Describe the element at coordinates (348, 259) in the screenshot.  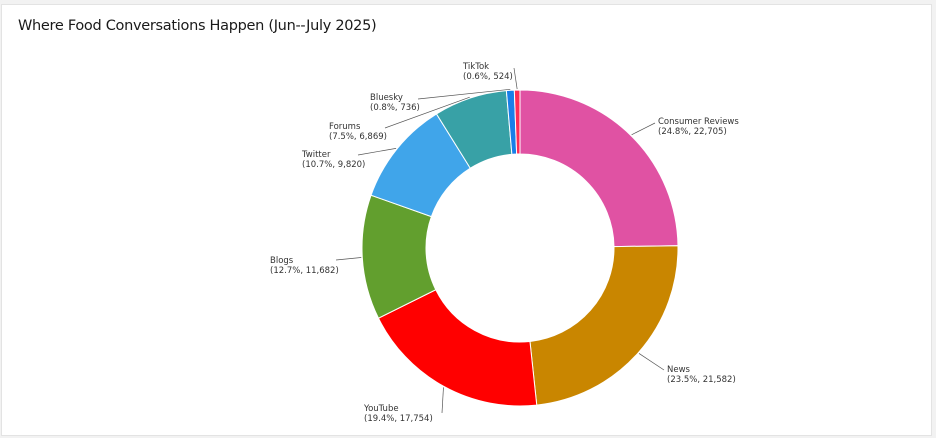
I see `leader-line-blogs` at that location.